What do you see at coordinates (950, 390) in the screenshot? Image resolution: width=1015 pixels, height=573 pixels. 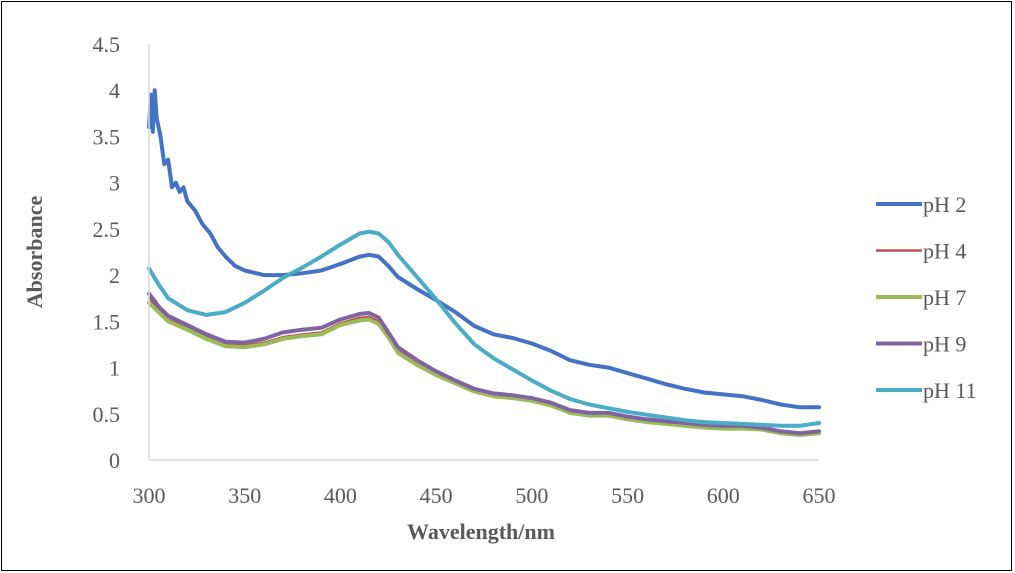 I see `legend-label-ph-11: pH 11` at bounding box center [950, 390].